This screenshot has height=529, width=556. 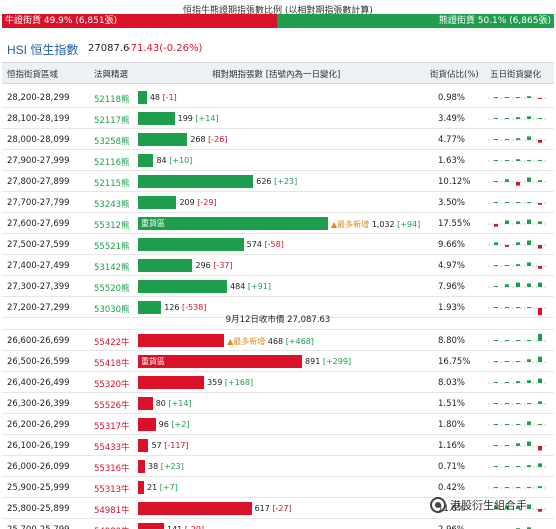 I want to click on table-row: 25,700-25,799 54980牛 141 [-29] 2.96%, so click(x=278, y=524).